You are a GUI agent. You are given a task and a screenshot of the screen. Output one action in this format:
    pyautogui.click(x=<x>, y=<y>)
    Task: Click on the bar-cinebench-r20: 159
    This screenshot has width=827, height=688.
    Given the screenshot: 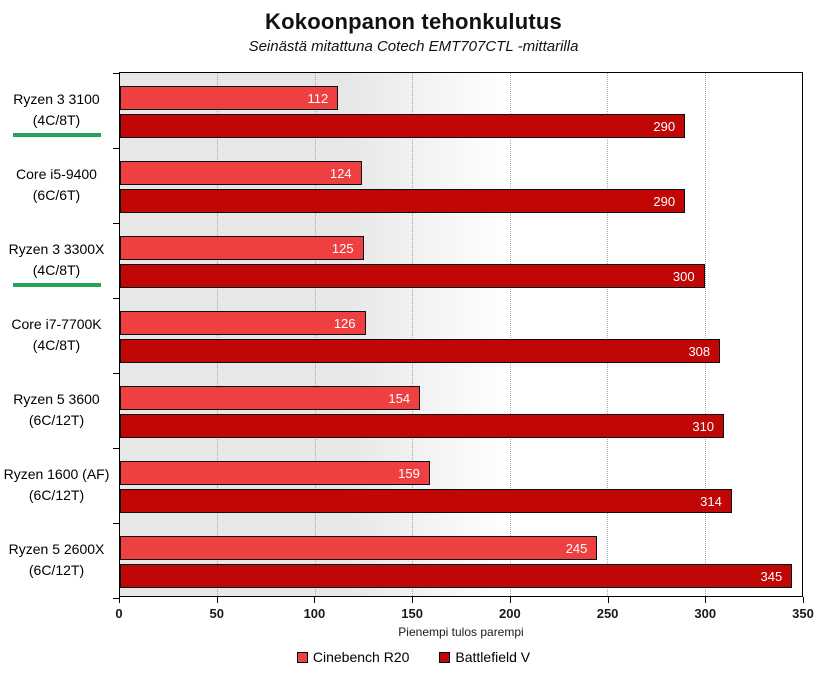 What is the action you would take?
    pyautogui.click(x=275, y=473)
    